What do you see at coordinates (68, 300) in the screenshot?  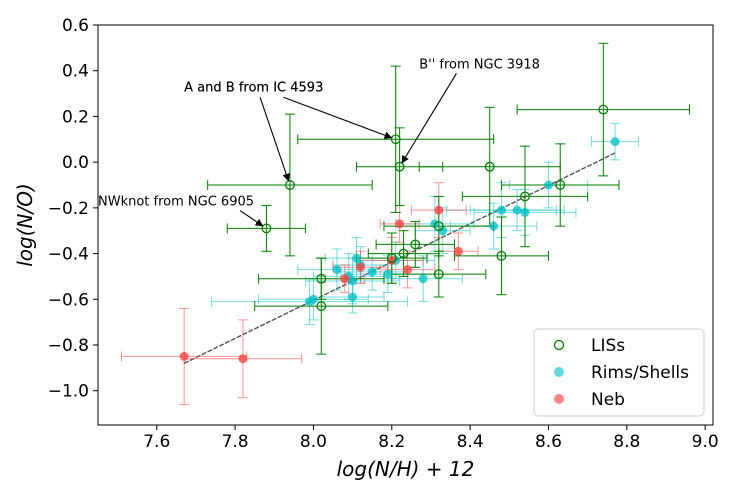 I see `y-tick-label: −0.6` at bounding box center [68, 300].